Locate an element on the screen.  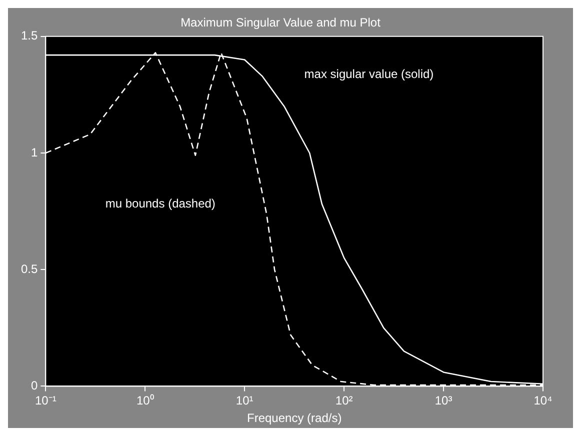
y-tick-label: 0.5 is located at coordinates (29, 269).